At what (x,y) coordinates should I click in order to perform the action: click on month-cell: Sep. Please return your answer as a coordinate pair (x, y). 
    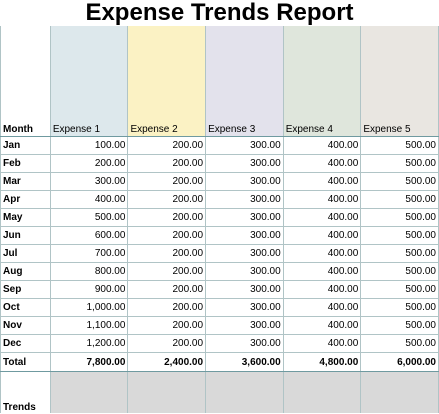
    Looking at the image, I should click on (25, 289).